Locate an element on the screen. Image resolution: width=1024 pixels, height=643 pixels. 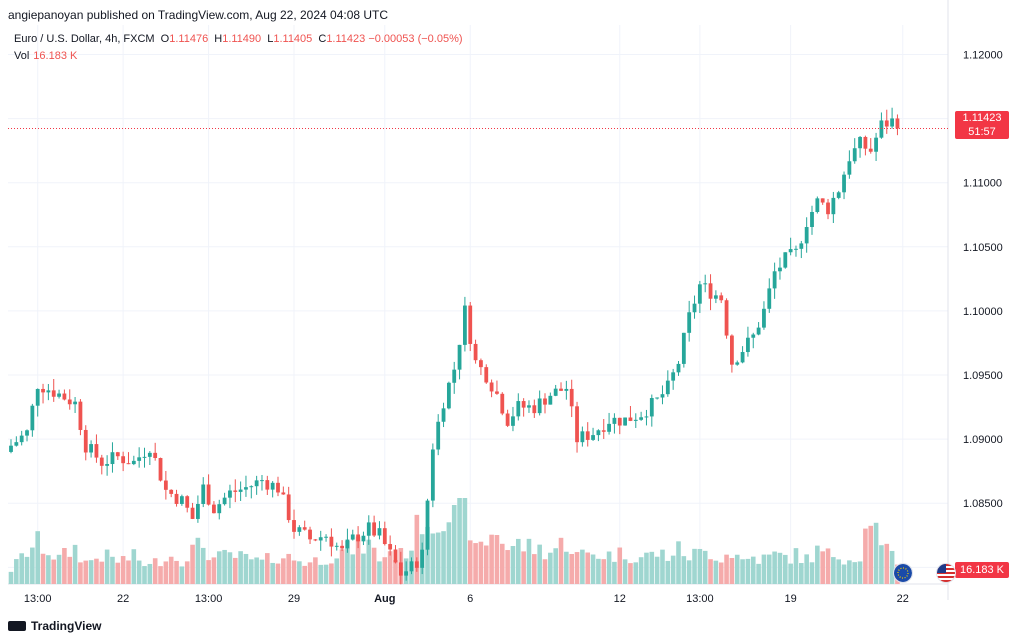
price-tick-label: 1.11000 is located at coordinates (982, 184).